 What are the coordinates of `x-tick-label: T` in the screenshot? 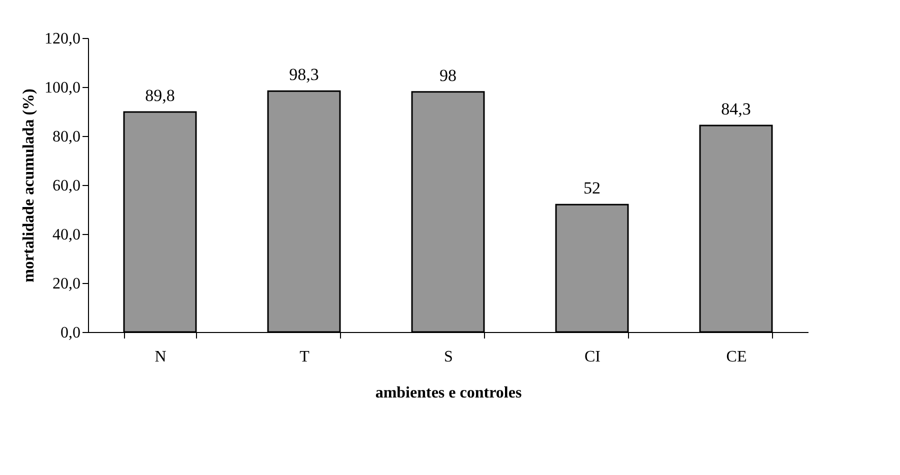 It's located at (305, 357).